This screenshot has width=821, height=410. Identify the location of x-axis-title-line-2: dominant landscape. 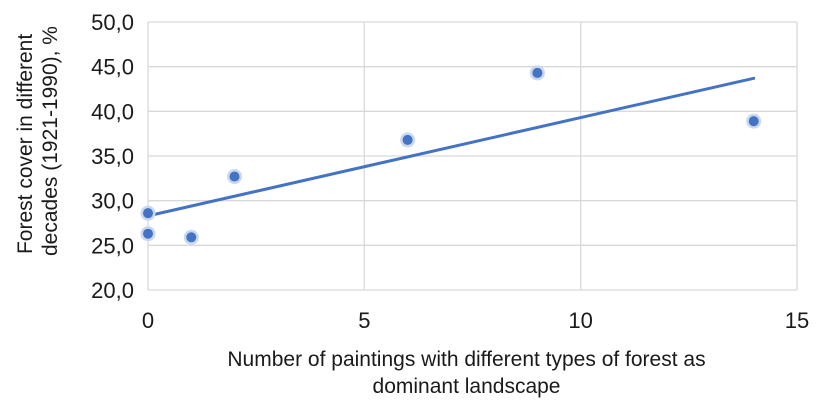
(467, 386).